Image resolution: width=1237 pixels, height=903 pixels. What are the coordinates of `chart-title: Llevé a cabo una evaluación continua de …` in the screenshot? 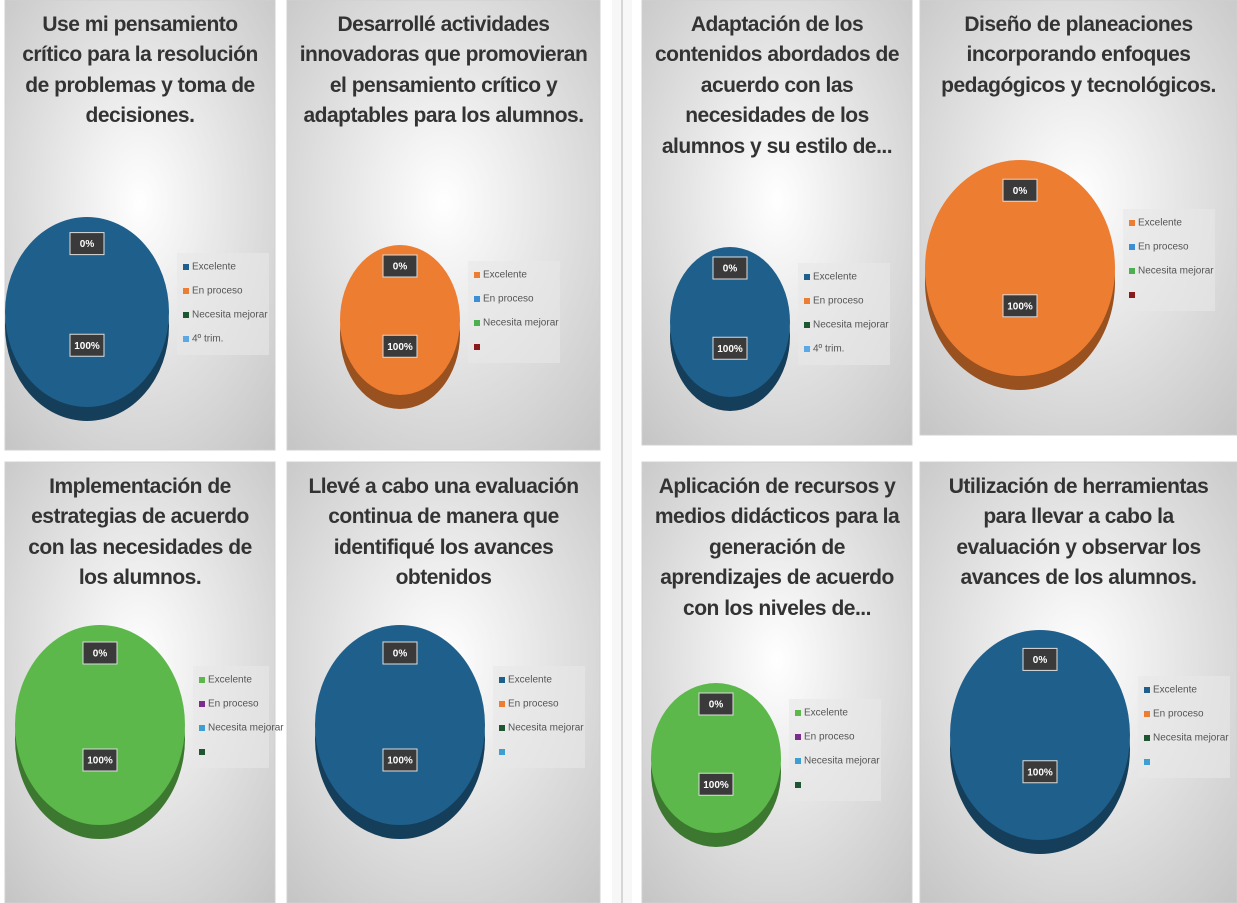 It's located at (443, 532).